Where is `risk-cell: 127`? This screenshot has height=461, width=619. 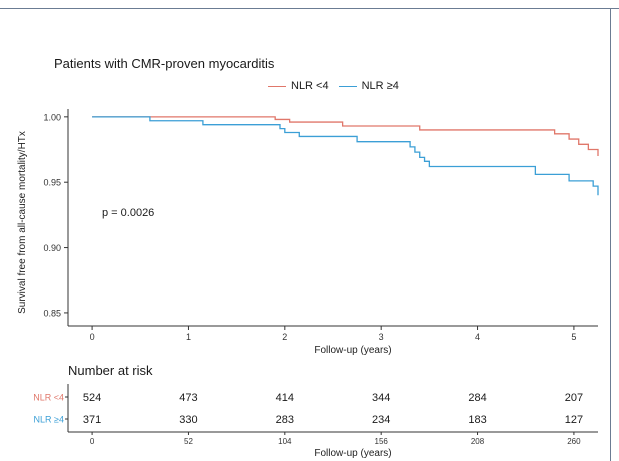 risk-cell: 127 is located at coordinates (574, 420).